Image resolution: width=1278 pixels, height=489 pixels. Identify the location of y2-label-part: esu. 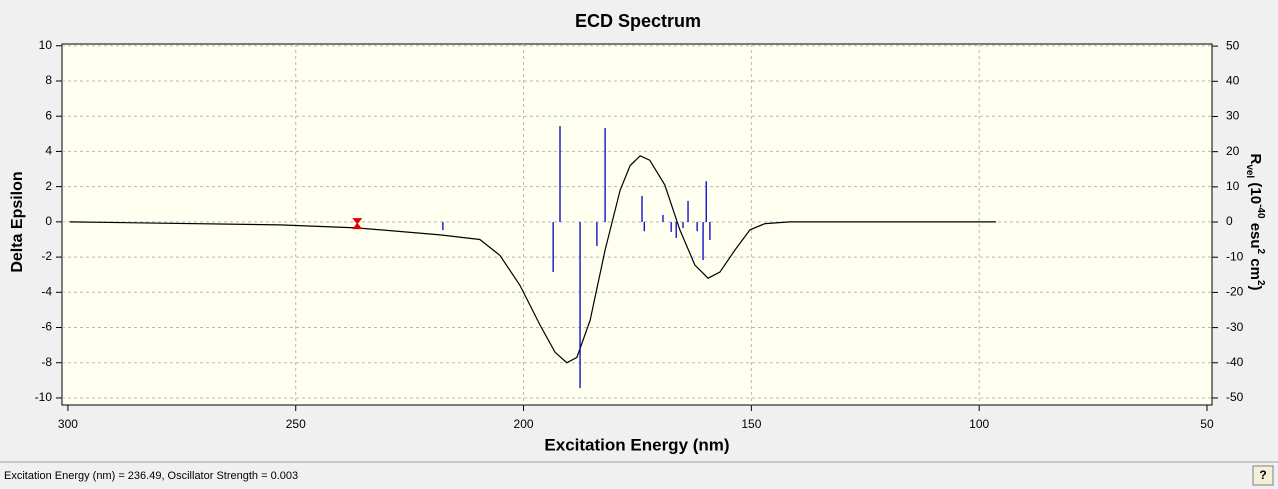
(1255, 234).